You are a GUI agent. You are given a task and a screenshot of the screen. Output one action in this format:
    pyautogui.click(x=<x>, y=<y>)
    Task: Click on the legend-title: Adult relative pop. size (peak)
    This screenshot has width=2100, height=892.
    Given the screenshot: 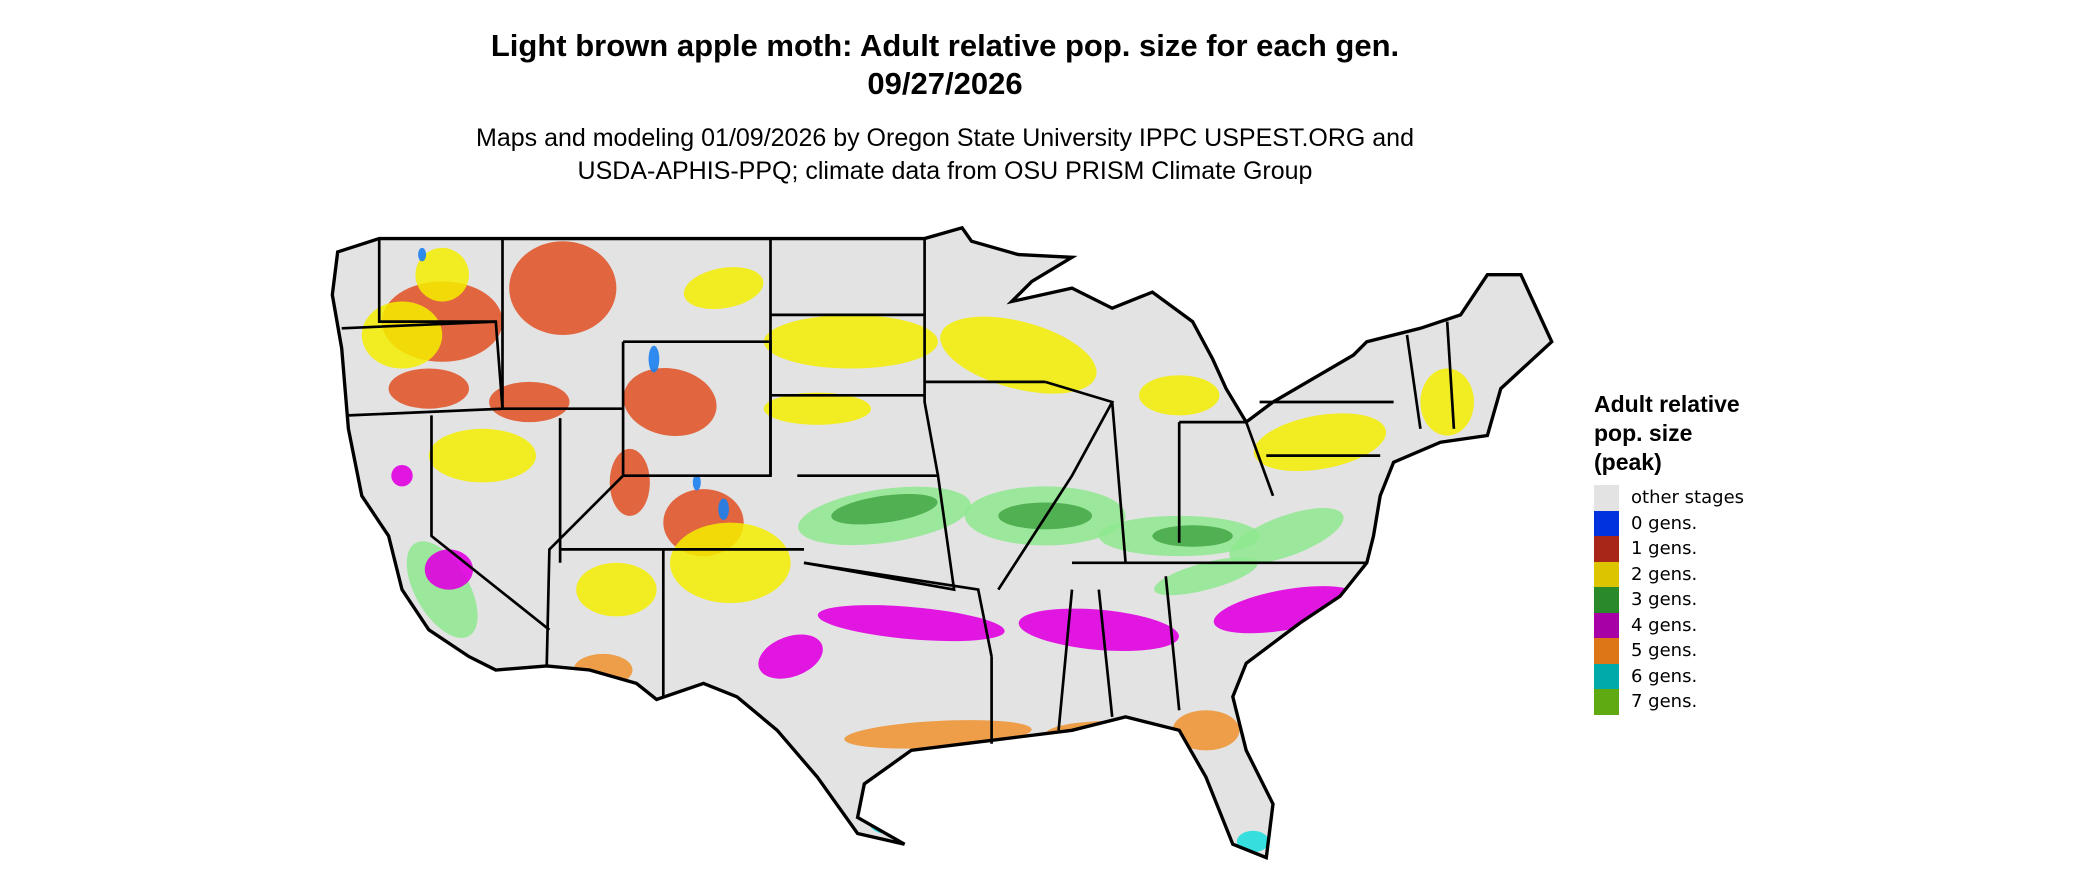 What is the action you would take?
    pyautogui.click(x=1669, y=433)
    